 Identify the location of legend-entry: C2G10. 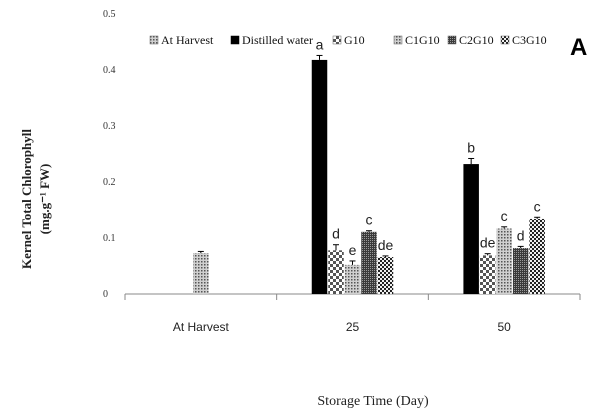
(476, 40).